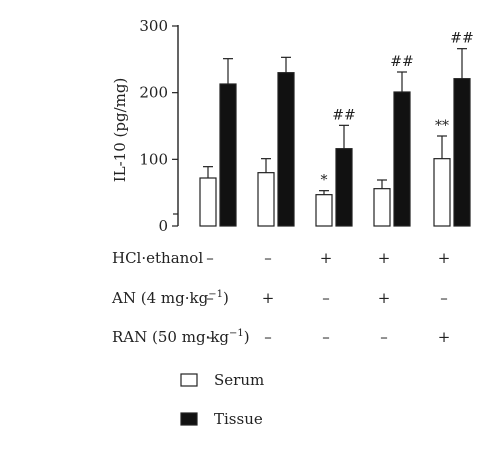 The height and width of the screenshot is (450, 500). Describe the element at coordinates (442, 126) in the screenshot. I see `serum-significance-5: **` at that location.